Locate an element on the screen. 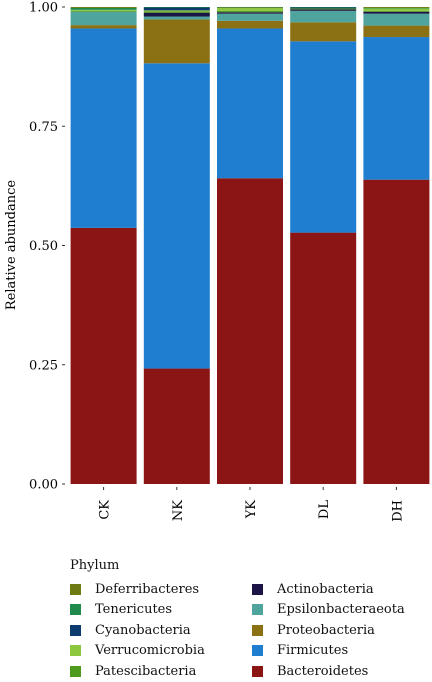 Image resolution: width=432 pixels, height=682 pixels. bar-segment-firmicutes-yk is located at coordinates (250, 103).